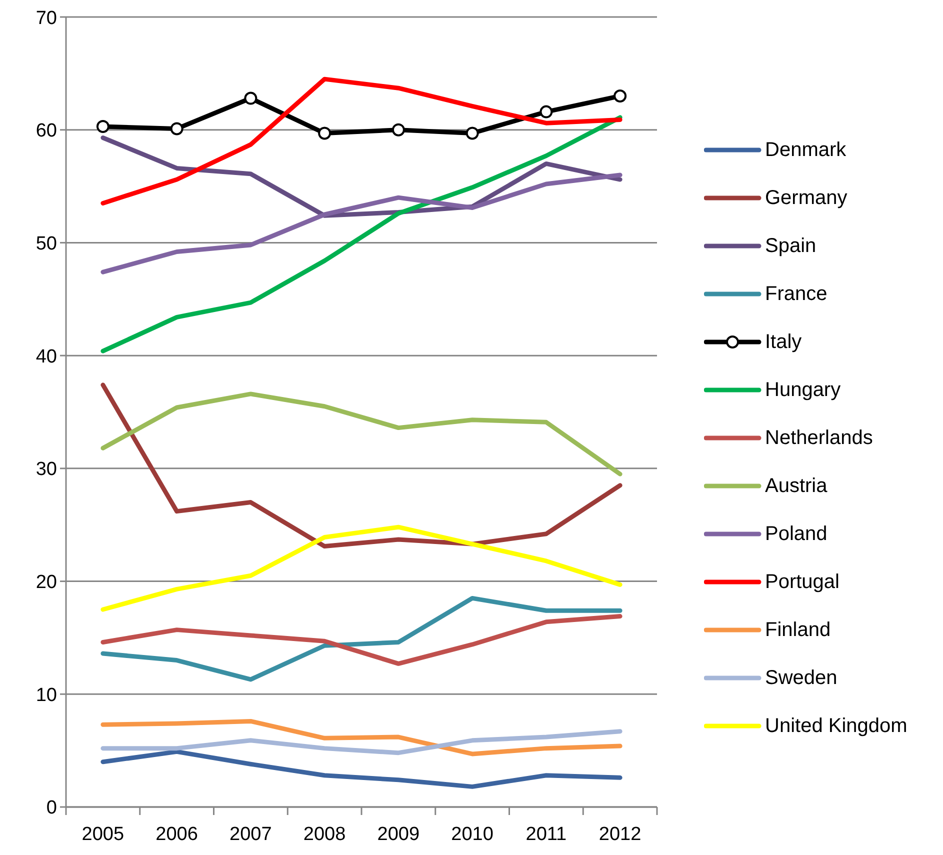  What do you see at coordinates (103, 834) in the screenshot?
I see `x-tick-label: 2005` at bounding box center [103, 834].